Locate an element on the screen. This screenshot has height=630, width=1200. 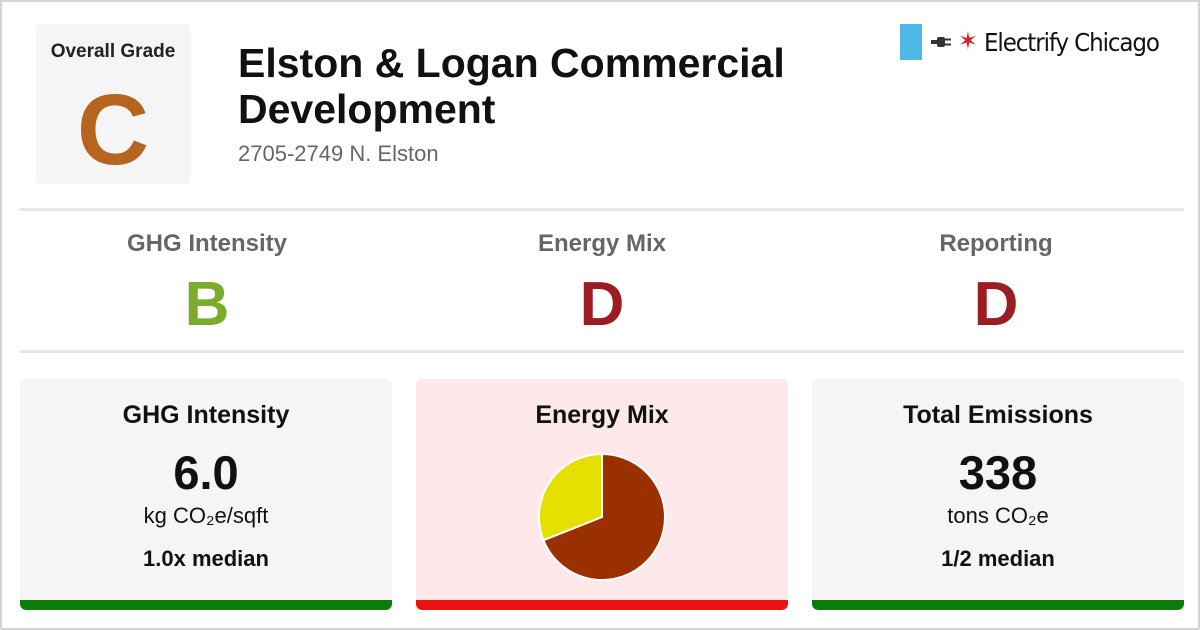
grade-reporting: Reporting D is located at coordinates (996, 283).